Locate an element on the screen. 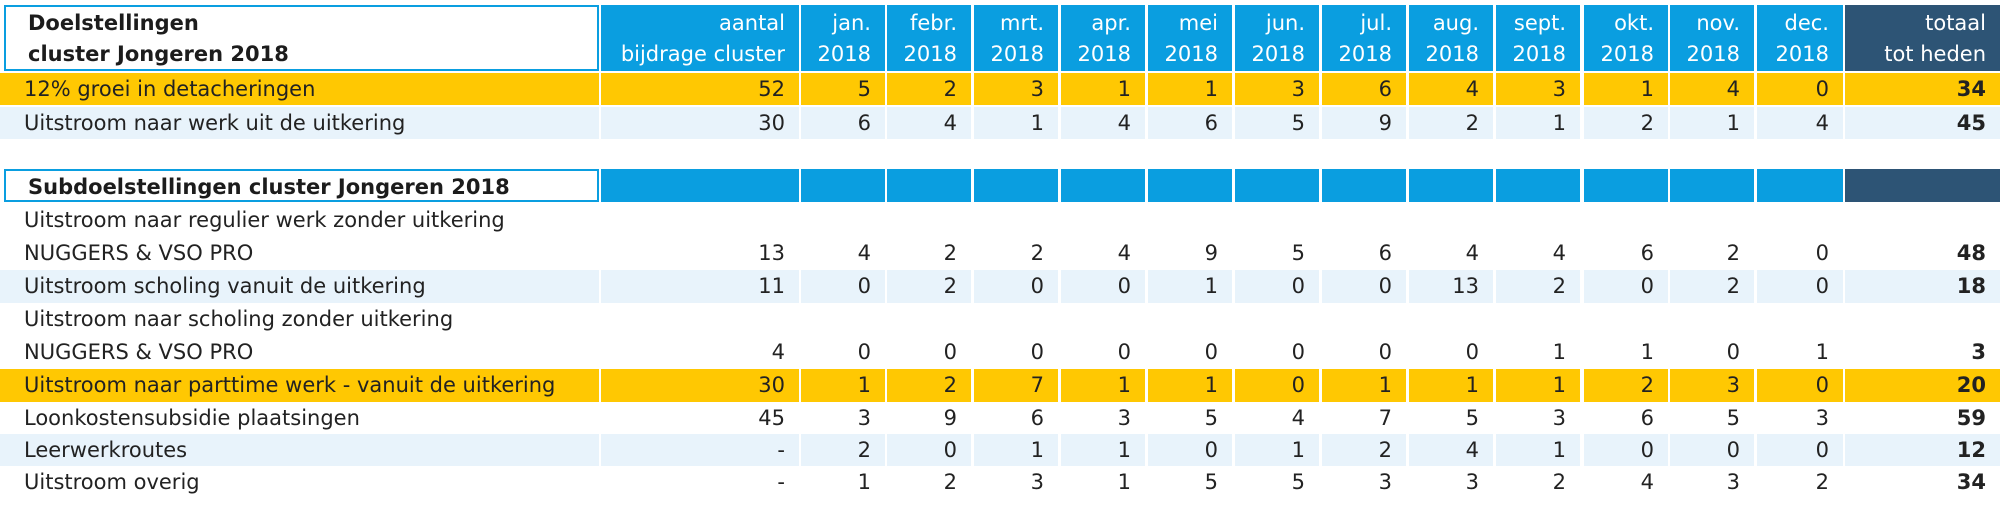 Image resolution: width=2000 pixels, height=505 pixels. value-cell: 9 is located at coordinates (929, 418).